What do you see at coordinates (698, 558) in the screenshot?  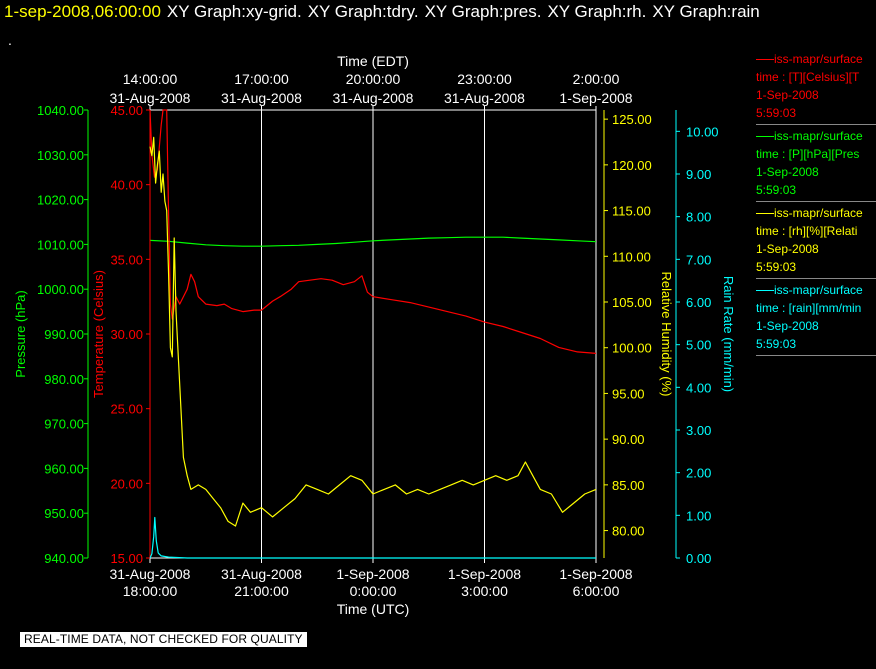 I see `rain-tick-label: 0.00` at bounding box center [698, 558].